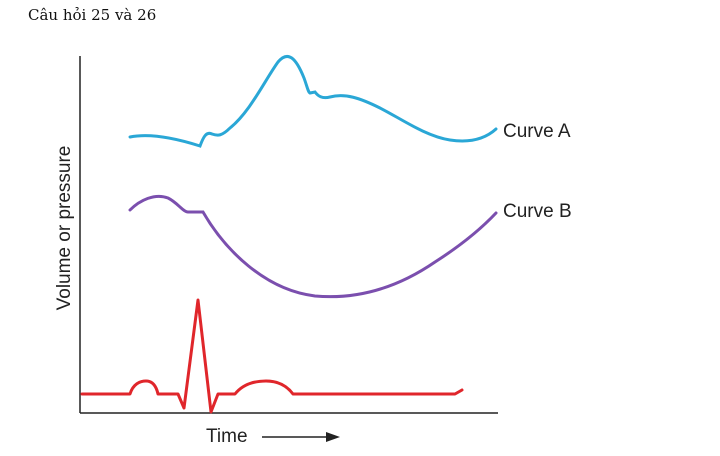  What do you see at coordinates (301, 437) in the screenshot?
I see `time-arrow` at bounding box center [301, 437].